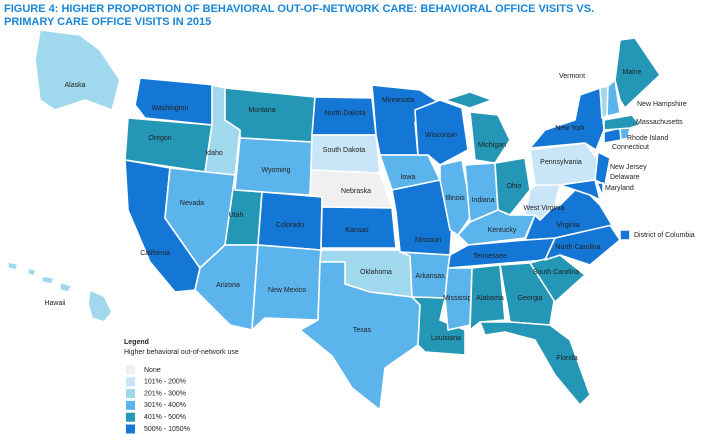 This screenshot has width=707, height=441. I want to click on state-label: Nevada, so click(192, 203).